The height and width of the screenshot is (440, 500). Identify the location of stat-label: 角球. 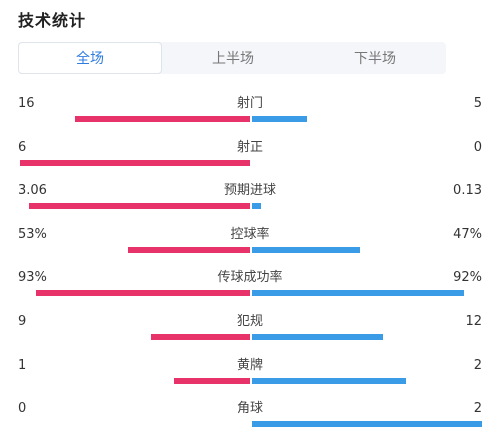
(249, 409).